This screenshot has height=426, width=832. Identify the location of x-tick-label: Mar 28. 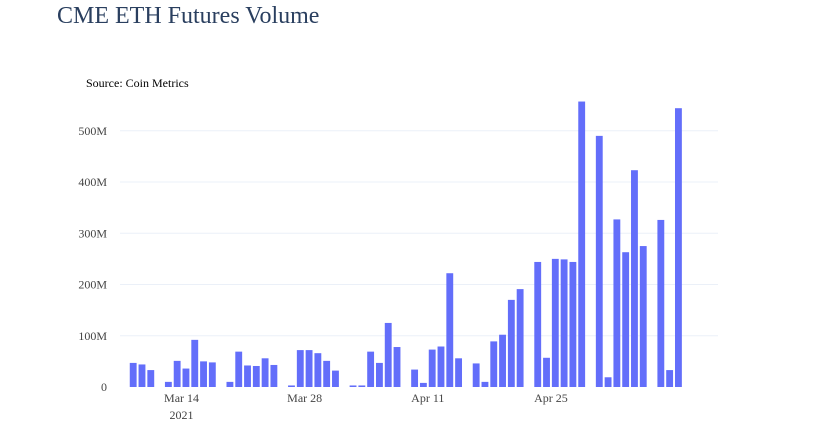
(304, 398).